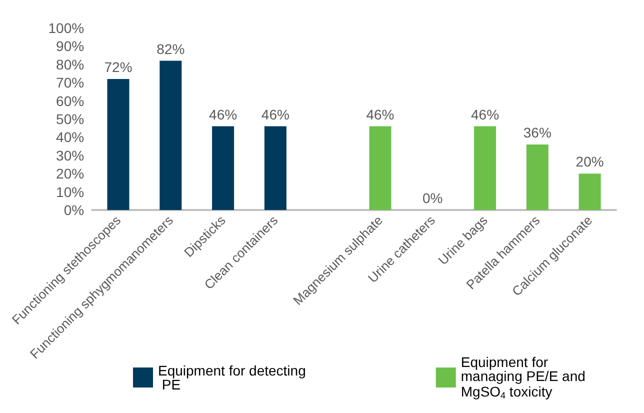 The image size is (644, 413). What do you see at coordinates (70, 46) in the screenshot?
I see `y-tick-label: 90%` at bounding box center [70, 46].